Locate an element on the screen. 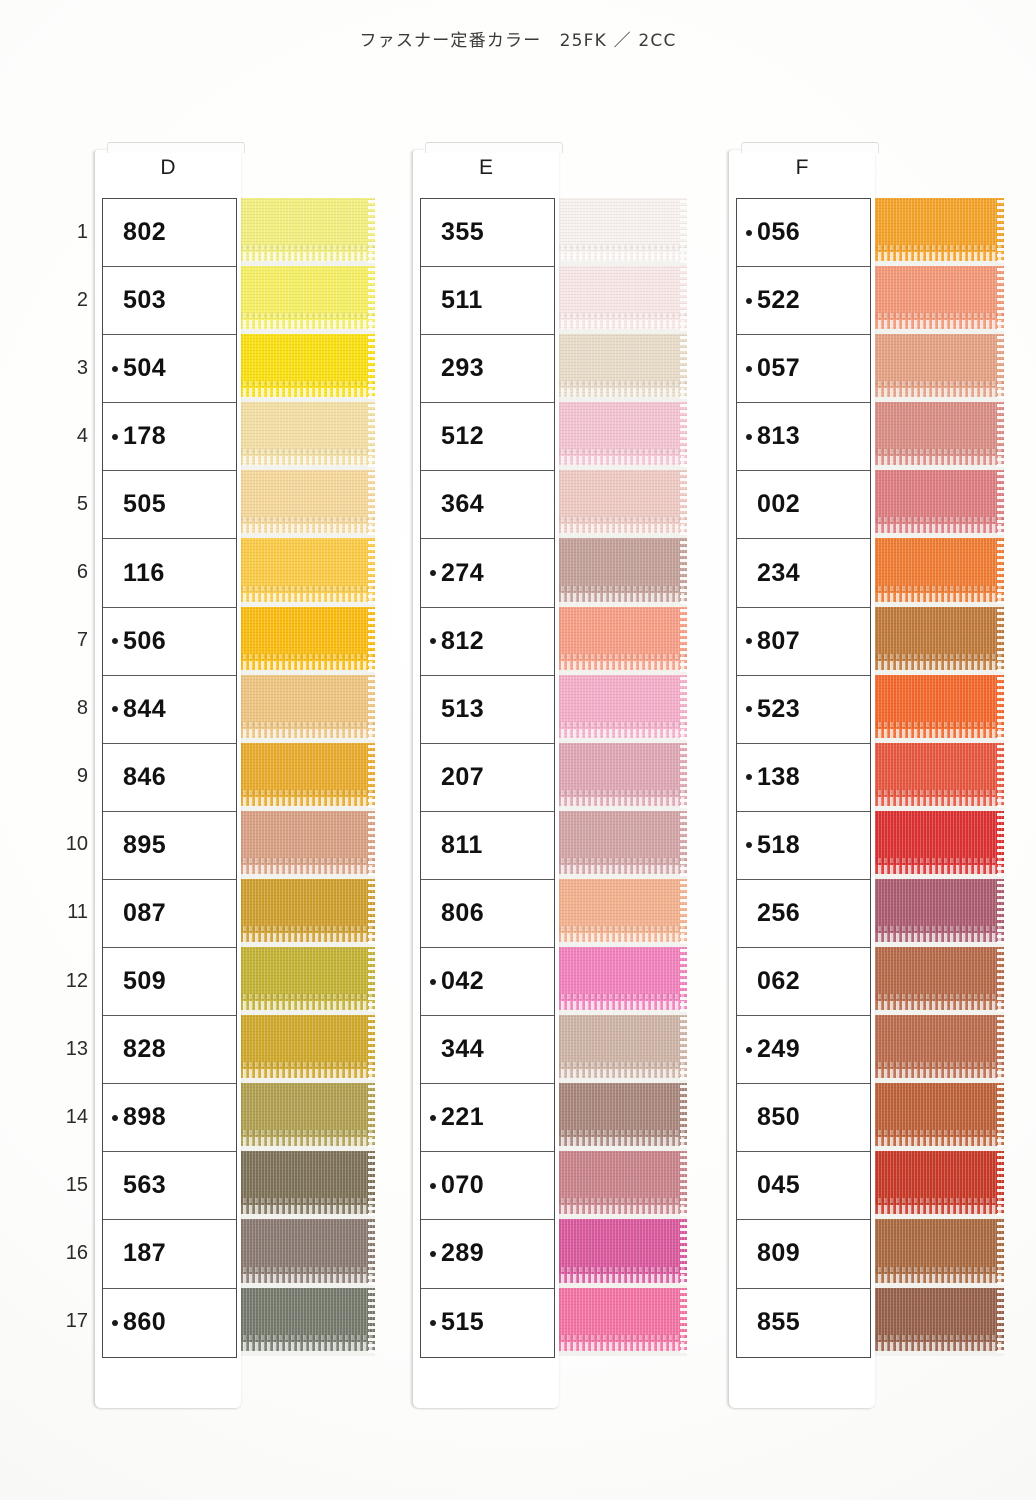 This screenshot has width=1036, height=1500. table-row: 522 is located at coordinates (803, 301).